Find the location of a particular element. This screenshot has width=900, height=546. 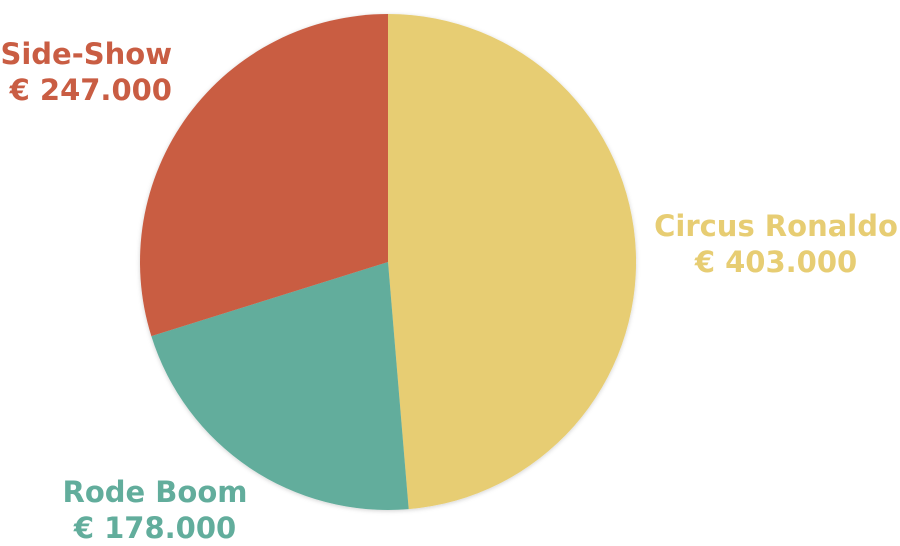

slice-label-circus-ronaldo: Circus Ronaldo € 403.000 is located at coordinates (776, 244).